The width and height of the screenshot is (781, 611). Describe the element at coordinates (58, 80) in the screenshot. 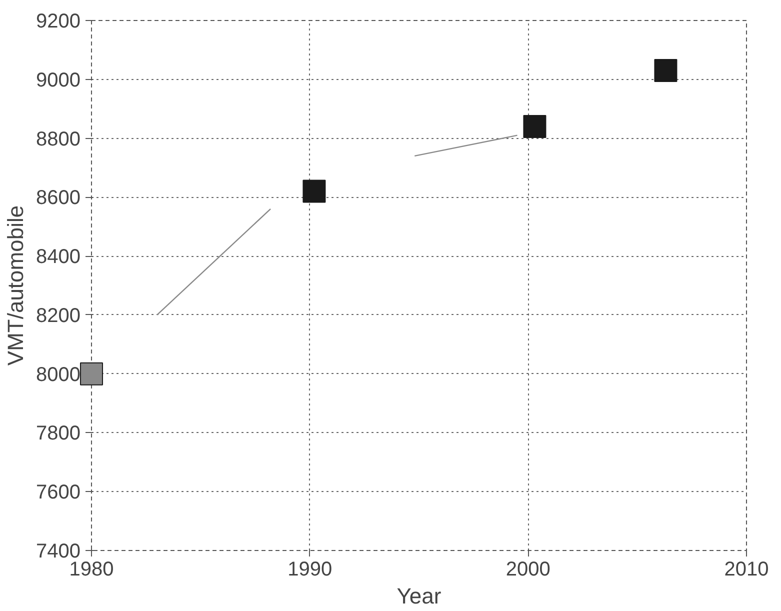

I see `y-tick-label: 9000` at that location.